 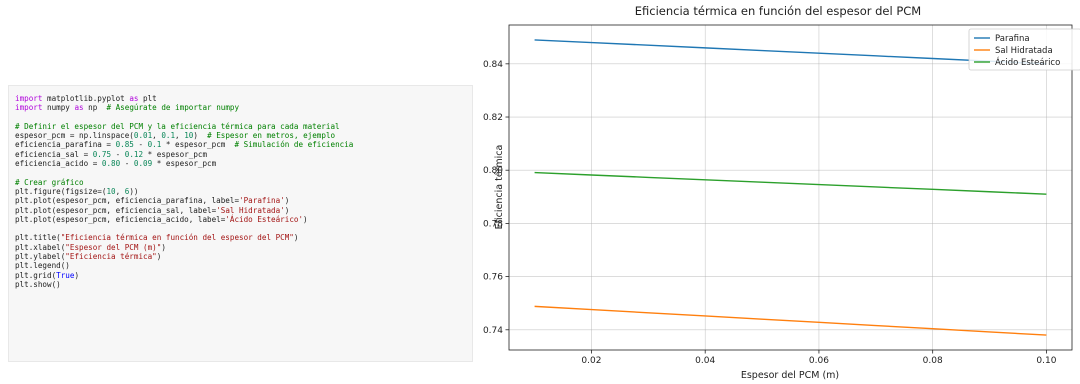 I want to click on code-token: plt.title(, so click(x=38, y=238).